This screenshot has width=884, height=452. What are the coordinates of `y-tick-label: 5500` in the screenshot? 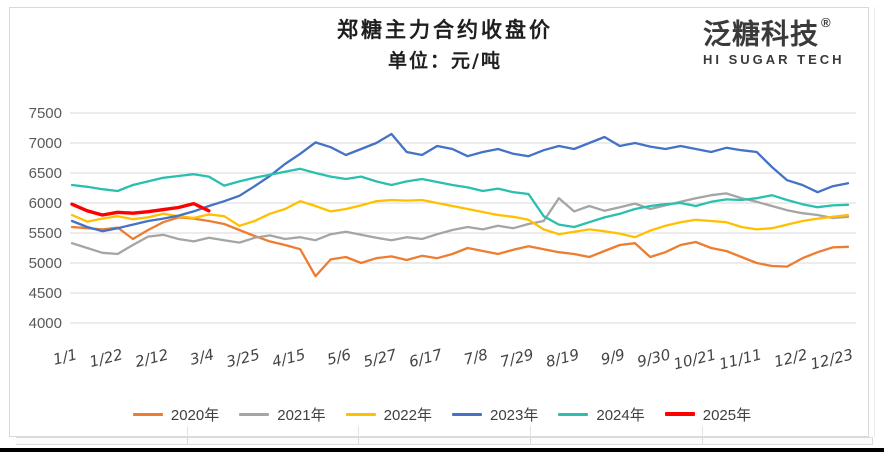 It's located at (45, 233).